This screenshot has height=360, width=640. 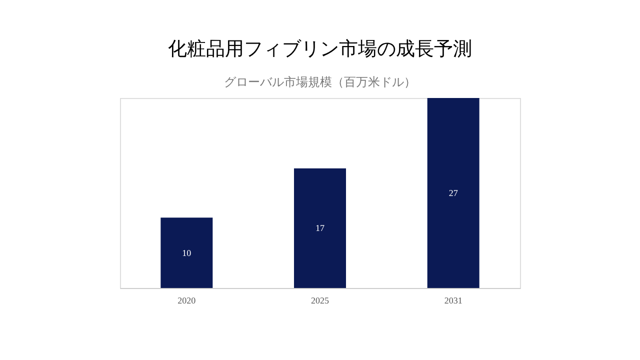 I want to click on data-label: 27, so click(x=453, y=193).